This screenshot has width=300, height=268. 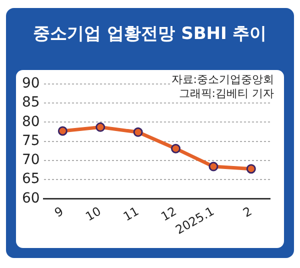 What do you see at coordinates (31, 179) in the screenshot?
I see `y-tick-label: 65` at bounding box center [31, 179].